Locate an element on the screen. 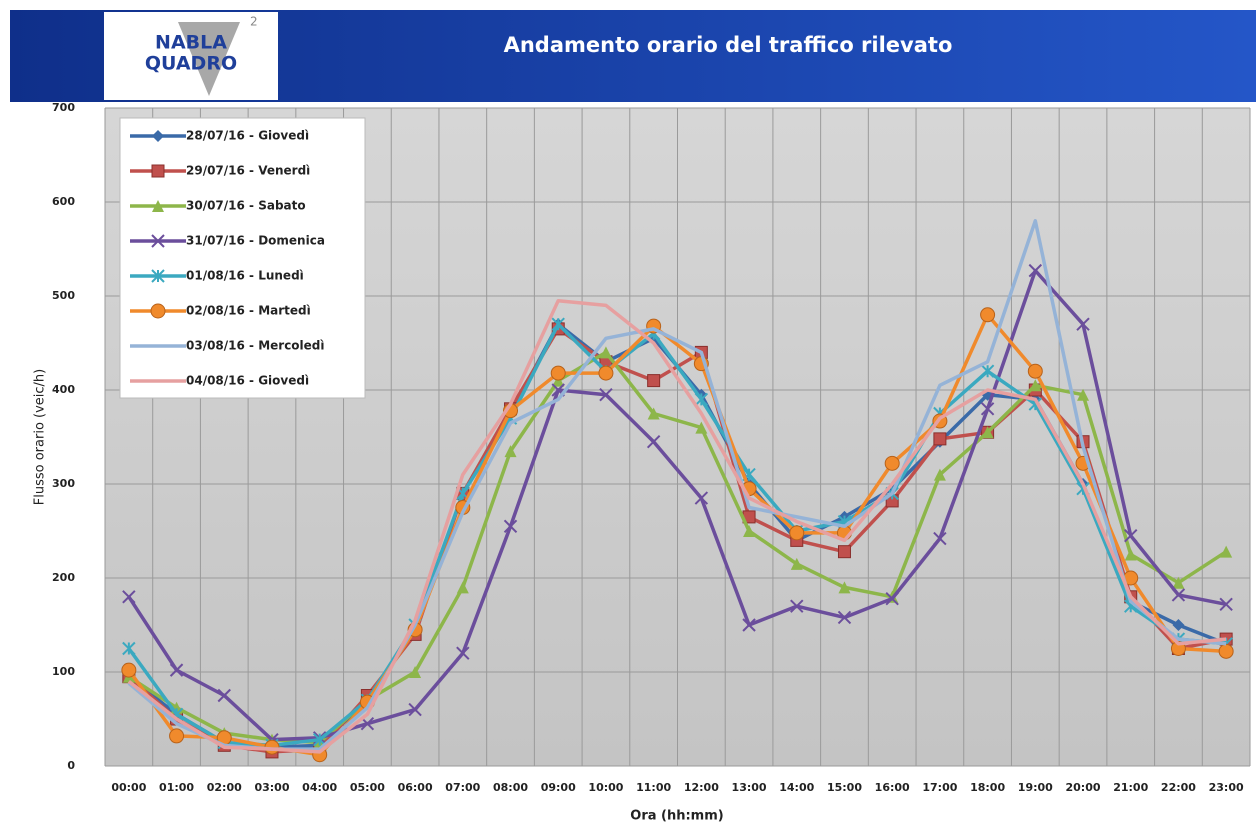 This screenshot has width=1256, height=832. y-tick-label: 600 is located at coordinates (63, 201).